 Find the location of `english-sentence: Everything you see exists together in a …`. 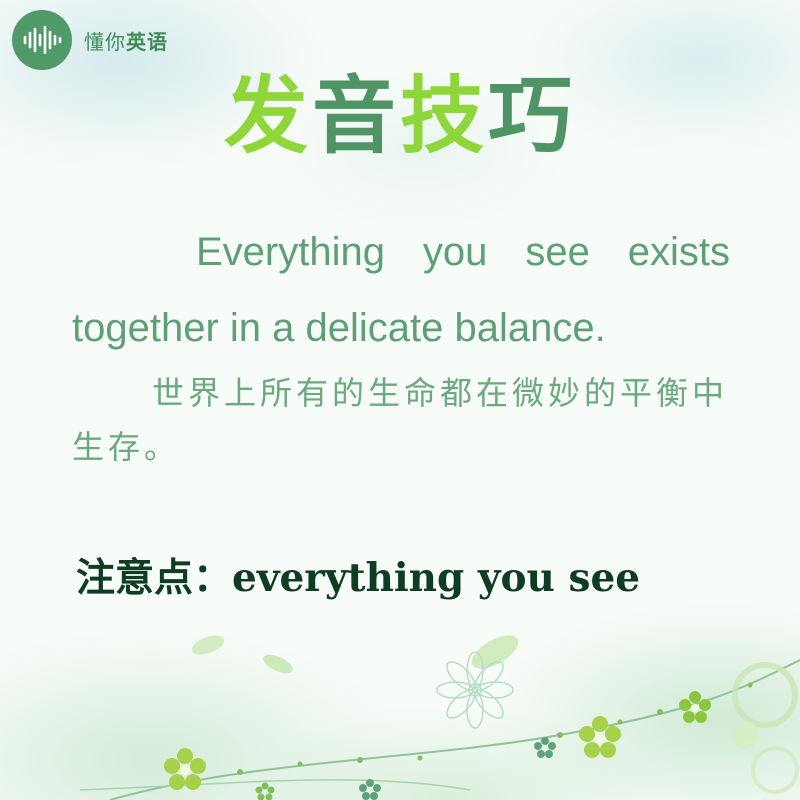

english-sentence: Everything you see exists together in a … is located at coordinates (401, 290).